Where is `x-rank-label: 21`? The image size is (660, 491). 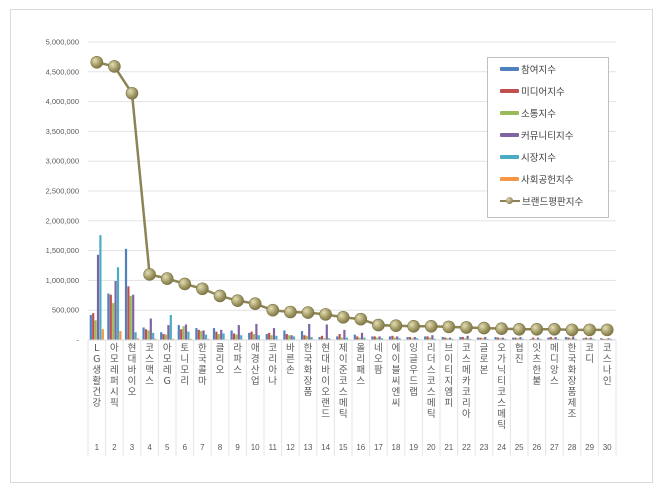 x-rank-label: 21 is located at coordinates (448, 447).